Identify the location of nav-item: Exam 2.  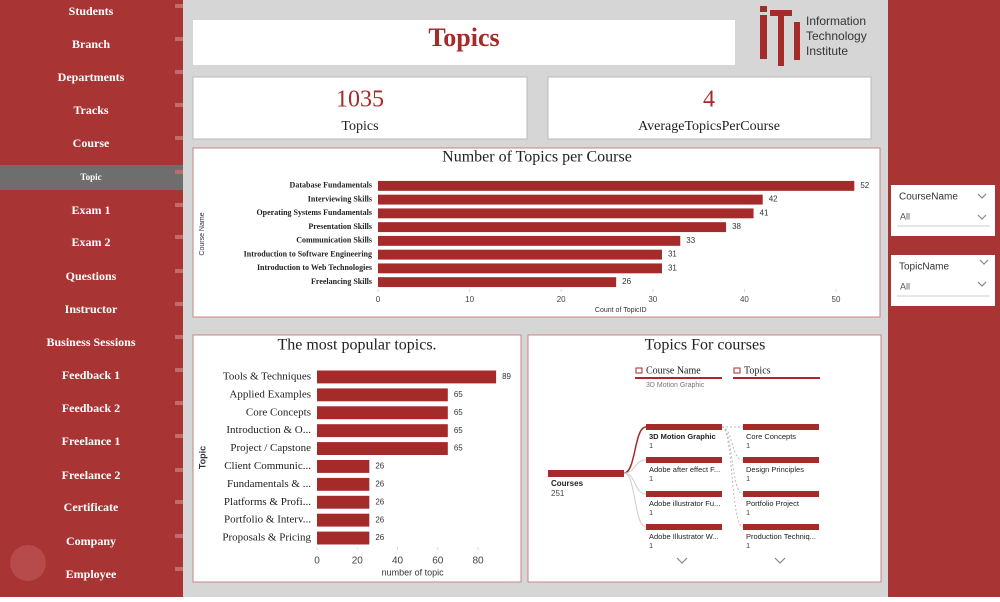
(91, 242).